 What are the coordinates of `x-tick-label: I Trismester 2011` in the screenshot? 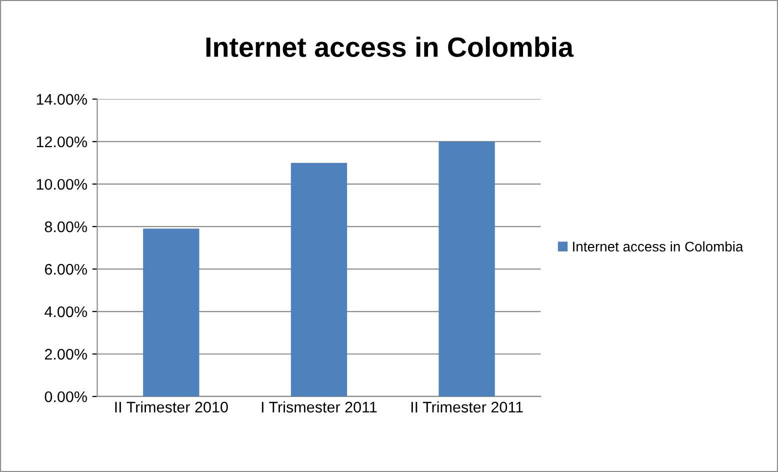 It's located at (319, 407).